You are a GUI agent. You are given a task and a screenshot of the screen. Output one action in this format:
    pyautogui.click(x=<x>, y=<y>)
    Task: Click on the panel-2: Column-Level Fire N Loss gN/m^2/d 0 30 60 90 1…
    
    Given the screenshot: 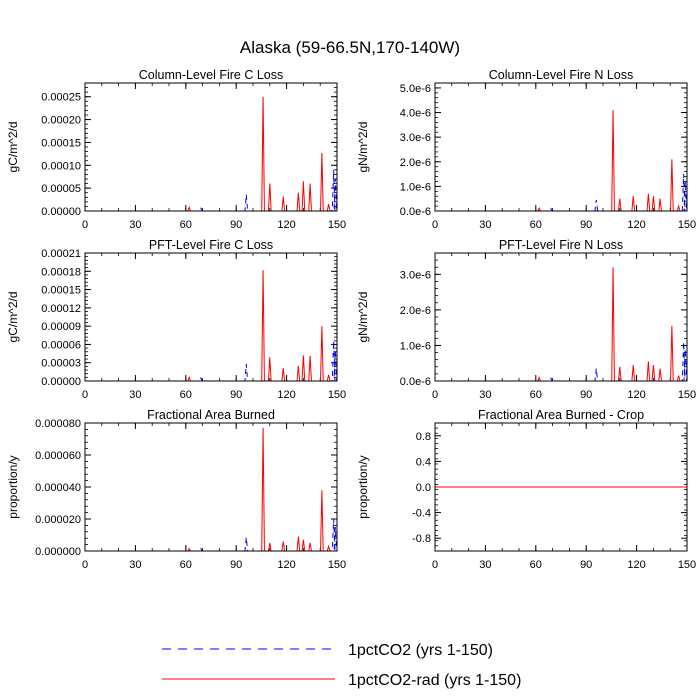 What is the action you would take?
    pyautogui.click(x=526, y=149)
    